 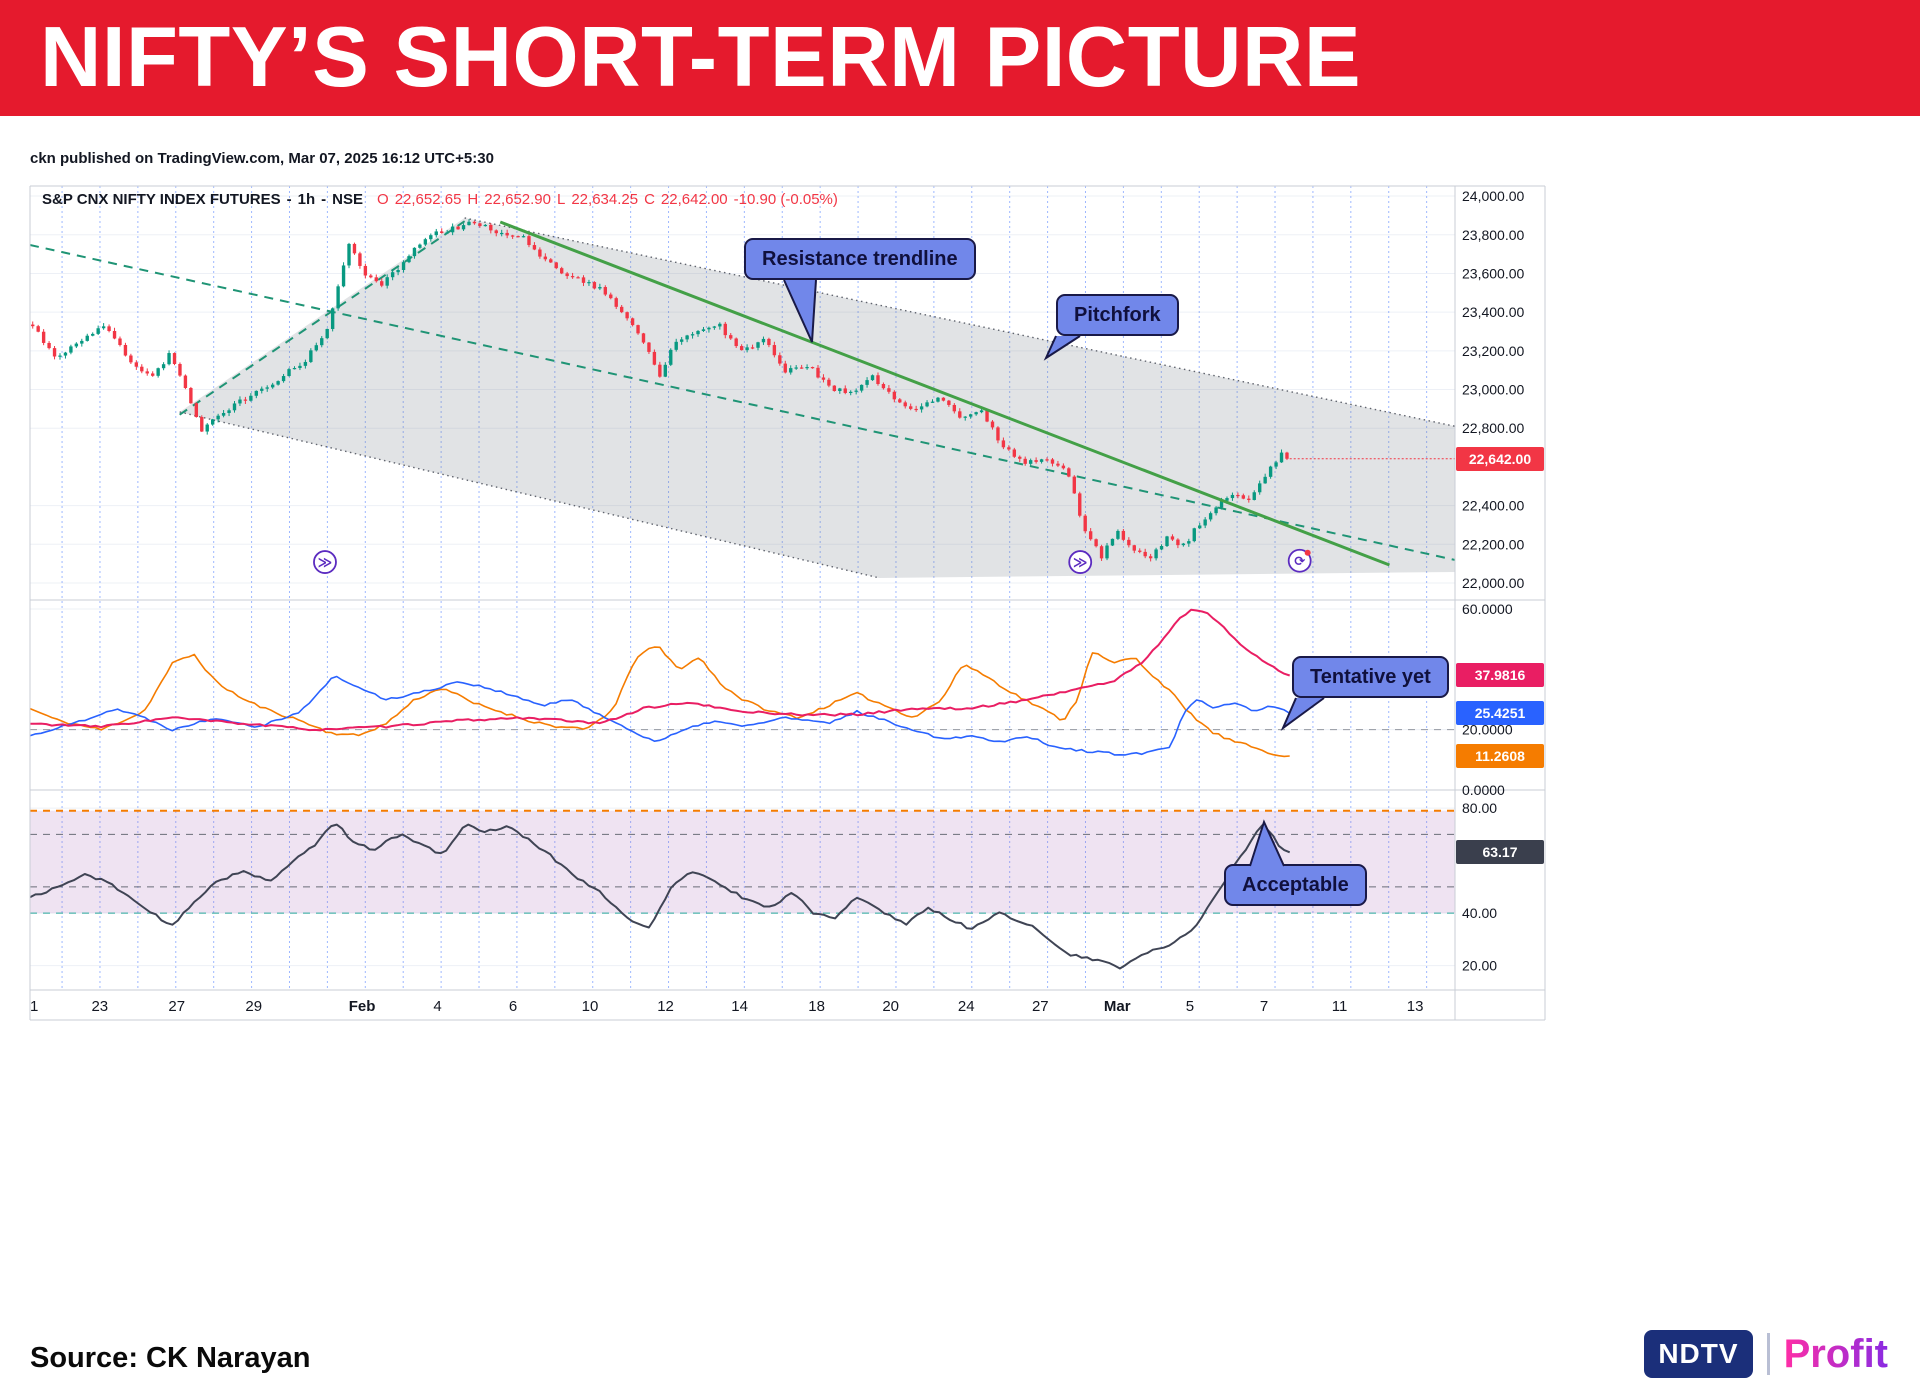 What do you see at coordinates (1500, 713) in the screenshot?
I see `di-minus-badge: 25.4251` at bounding box center [1500, 713].